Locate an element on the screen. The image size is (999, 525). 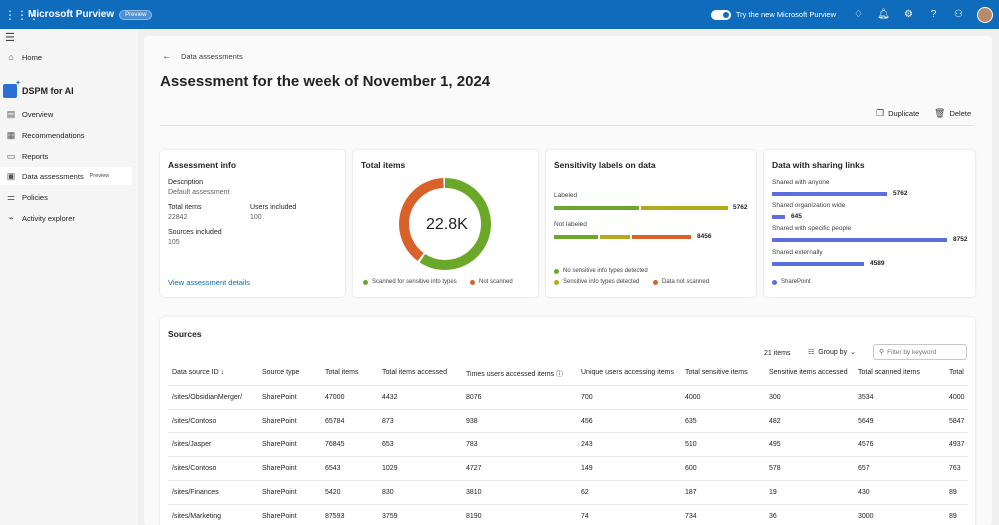
sidebar-item-label: Reports is located at coordinates (35, 156).